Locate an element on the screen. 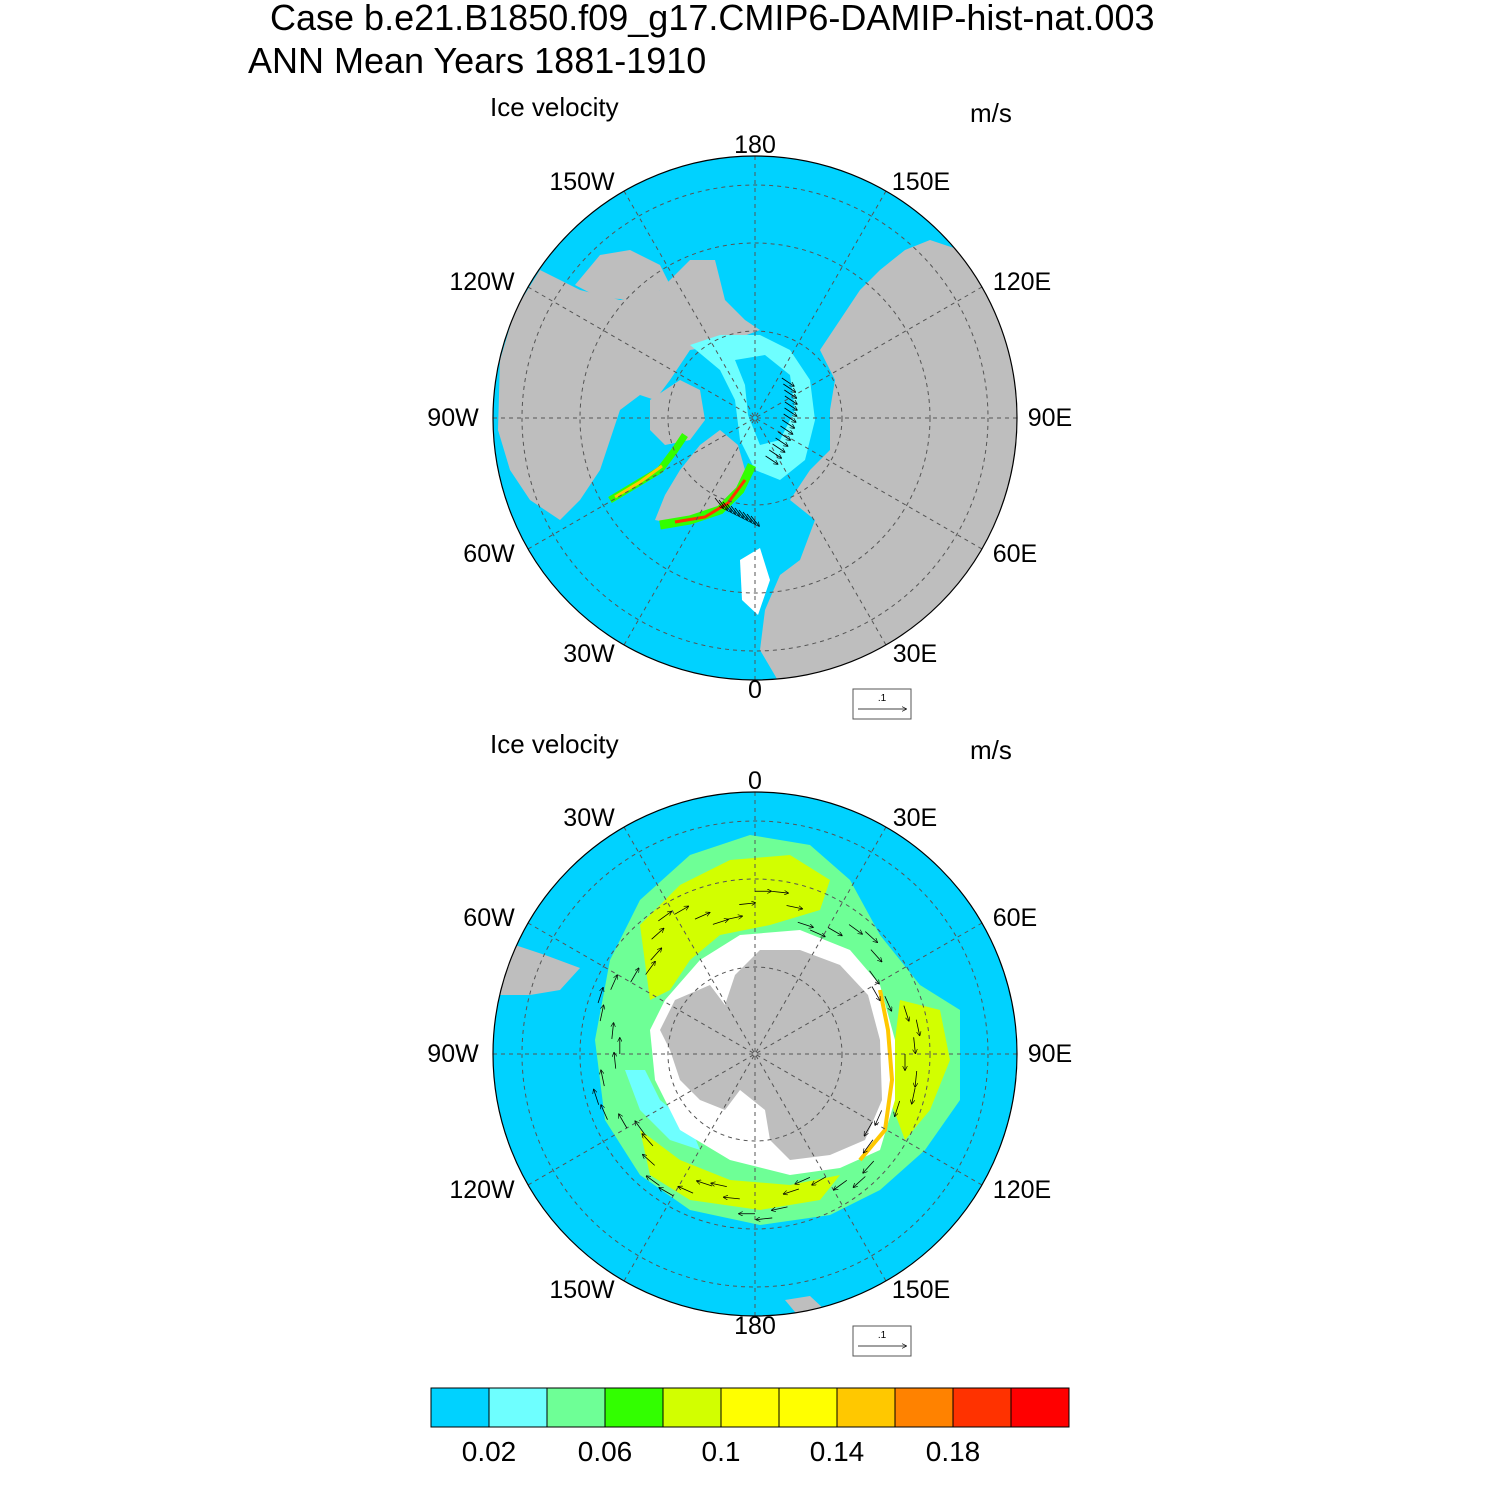  north-reference-vector: .1 is located at coordinates (882, 704).